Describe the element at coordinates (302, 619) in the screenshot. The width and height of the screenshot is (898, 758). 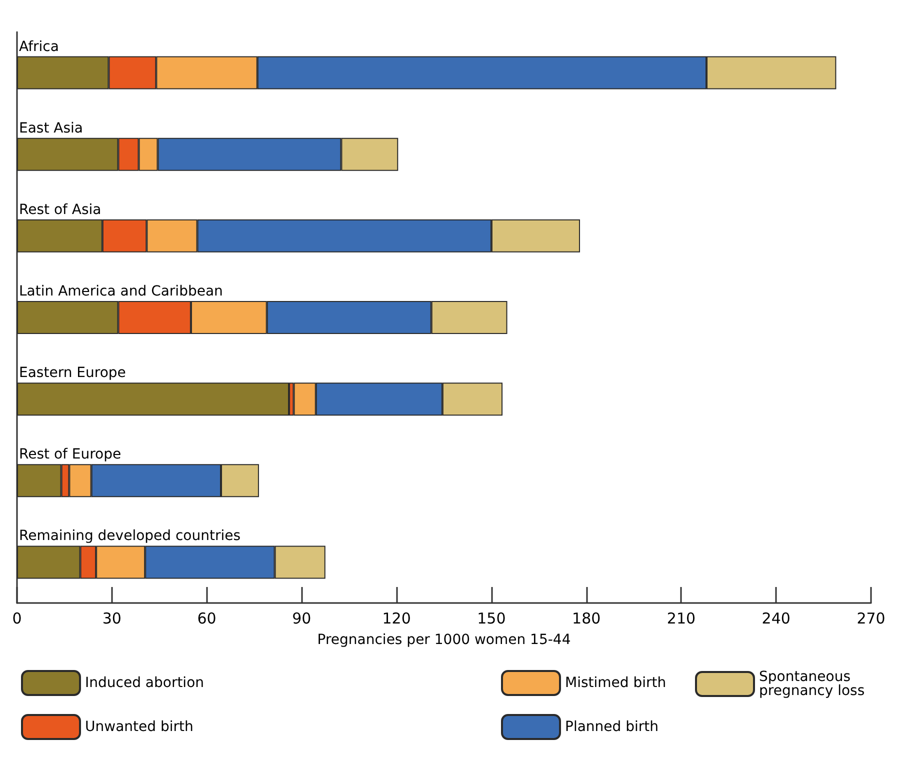
I see `x-tick-label: 90` at that location.